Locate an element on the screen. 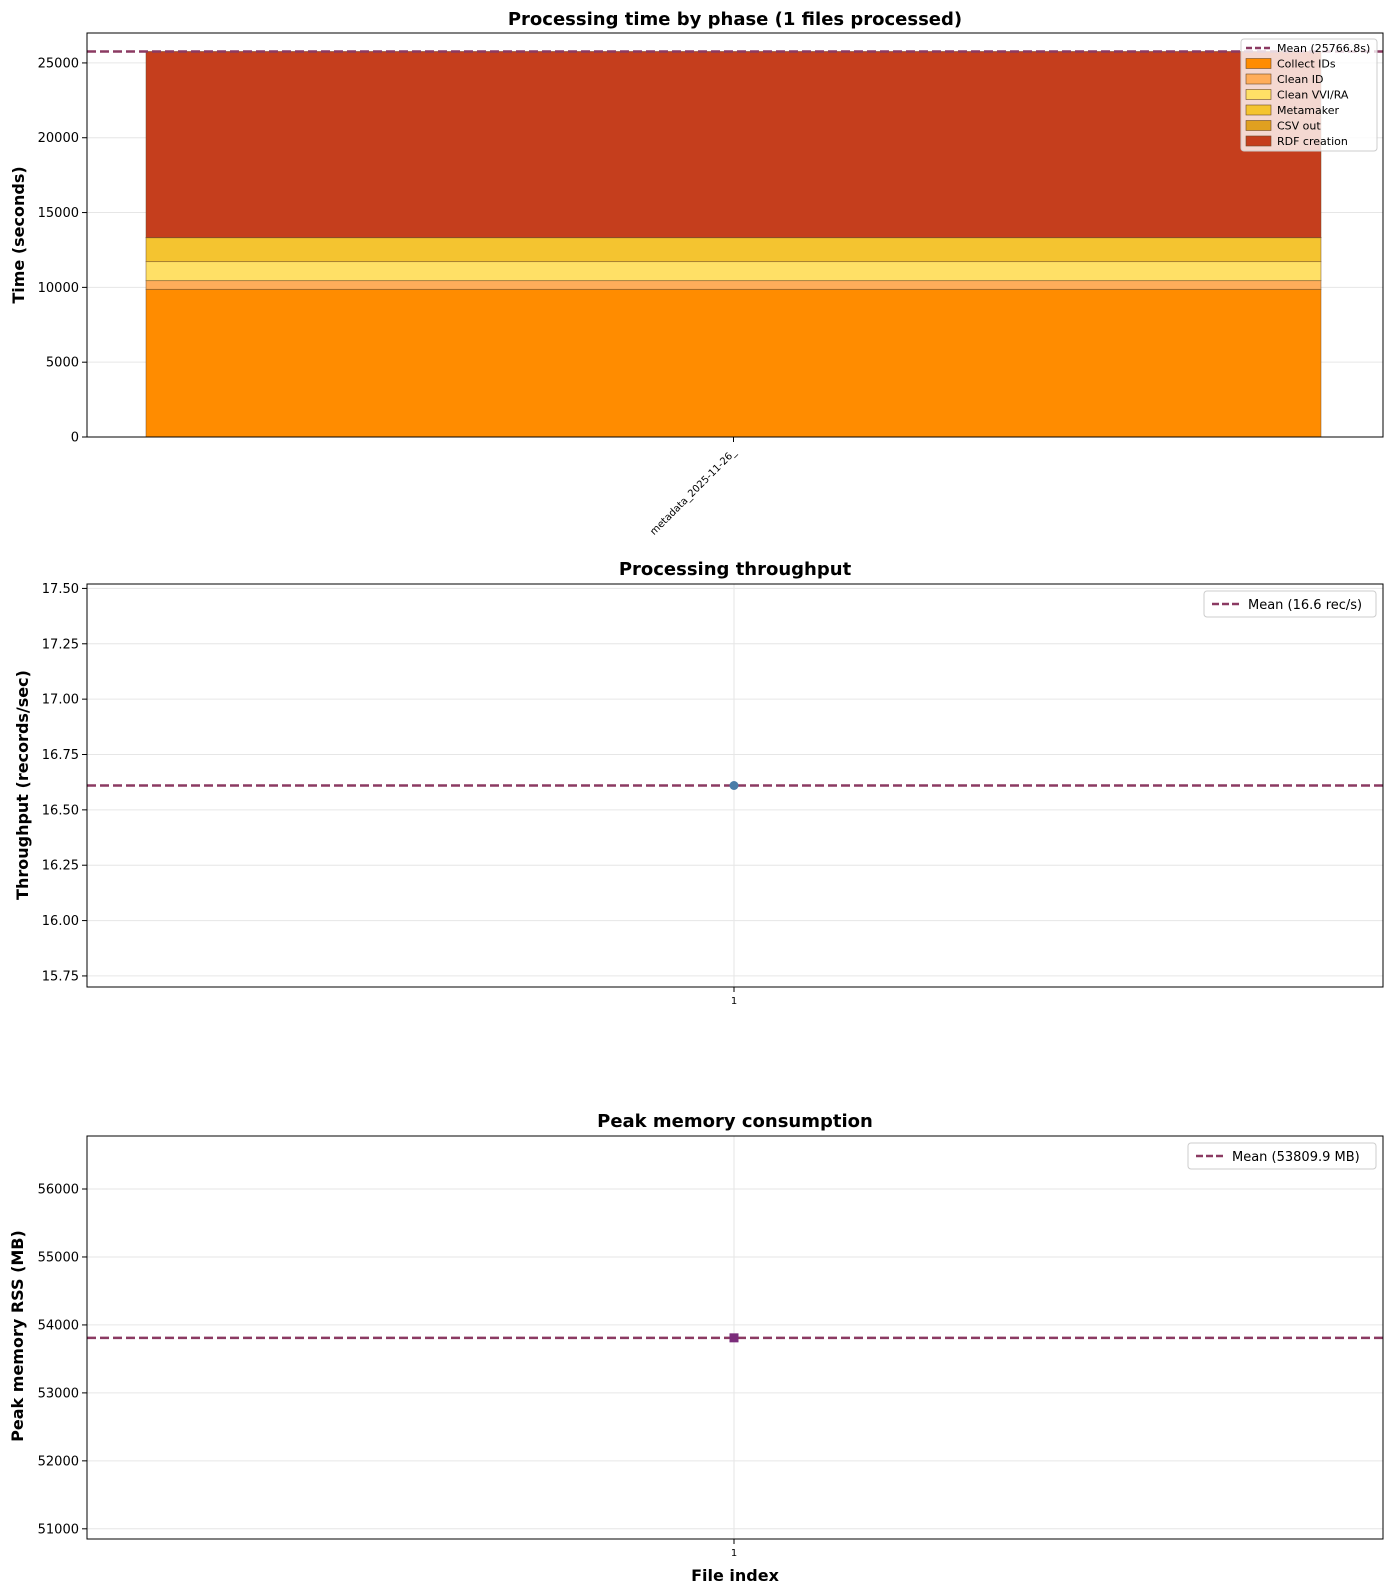 The height and width of the screenshot is (1589, 1389). chart1-ytick-label: 5000 is located at coordinates (62, 363).